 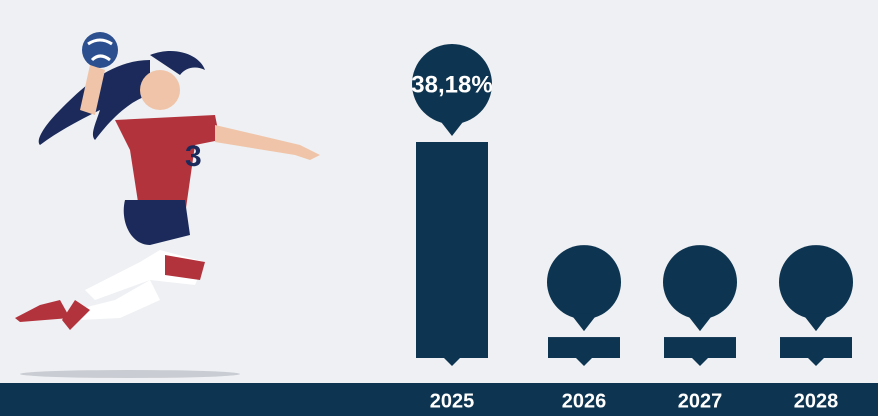 I want to click on x-tick-label: 2025, so click(x=452, y=401).